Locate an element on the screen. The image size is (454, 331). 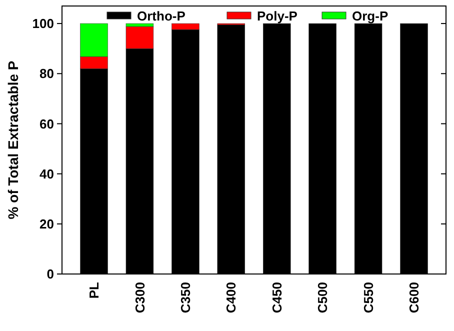
y-tick-label: 0 is located at coordinates (50, 274).